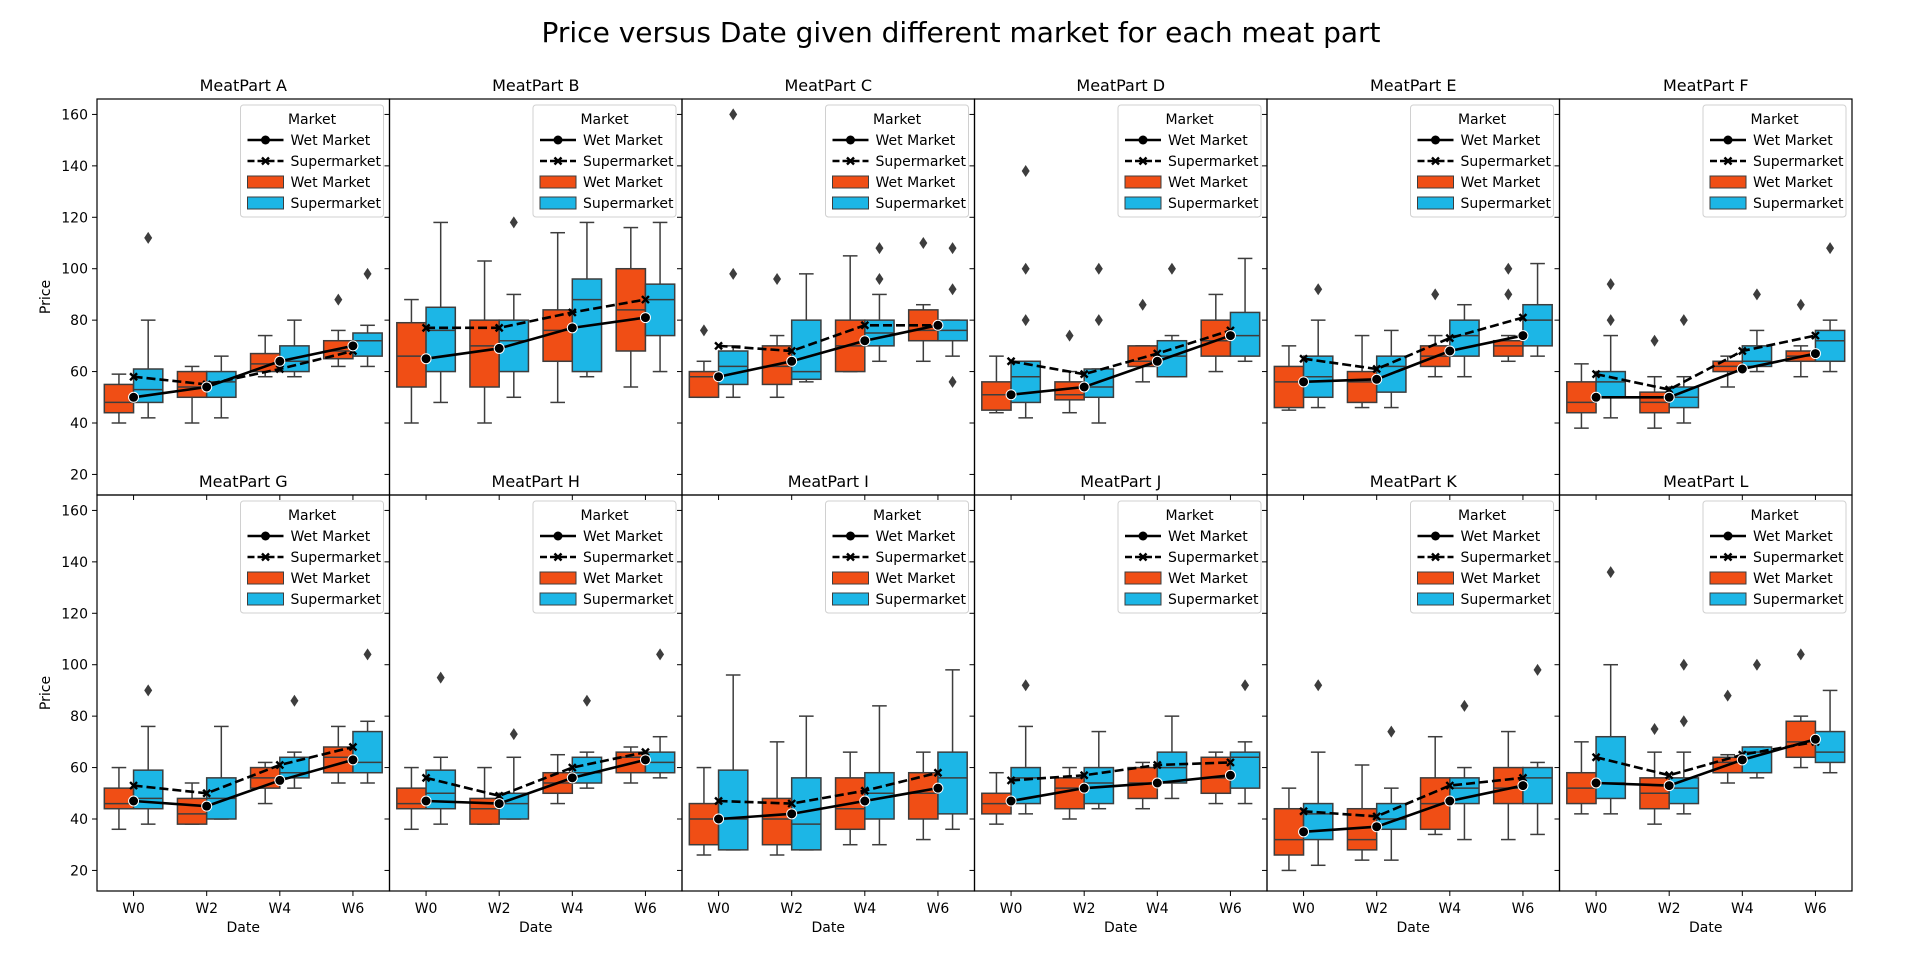 The height and width of the screenshot is (975, 1923). I want to click on legend-title: Market, so click(1189, 120).